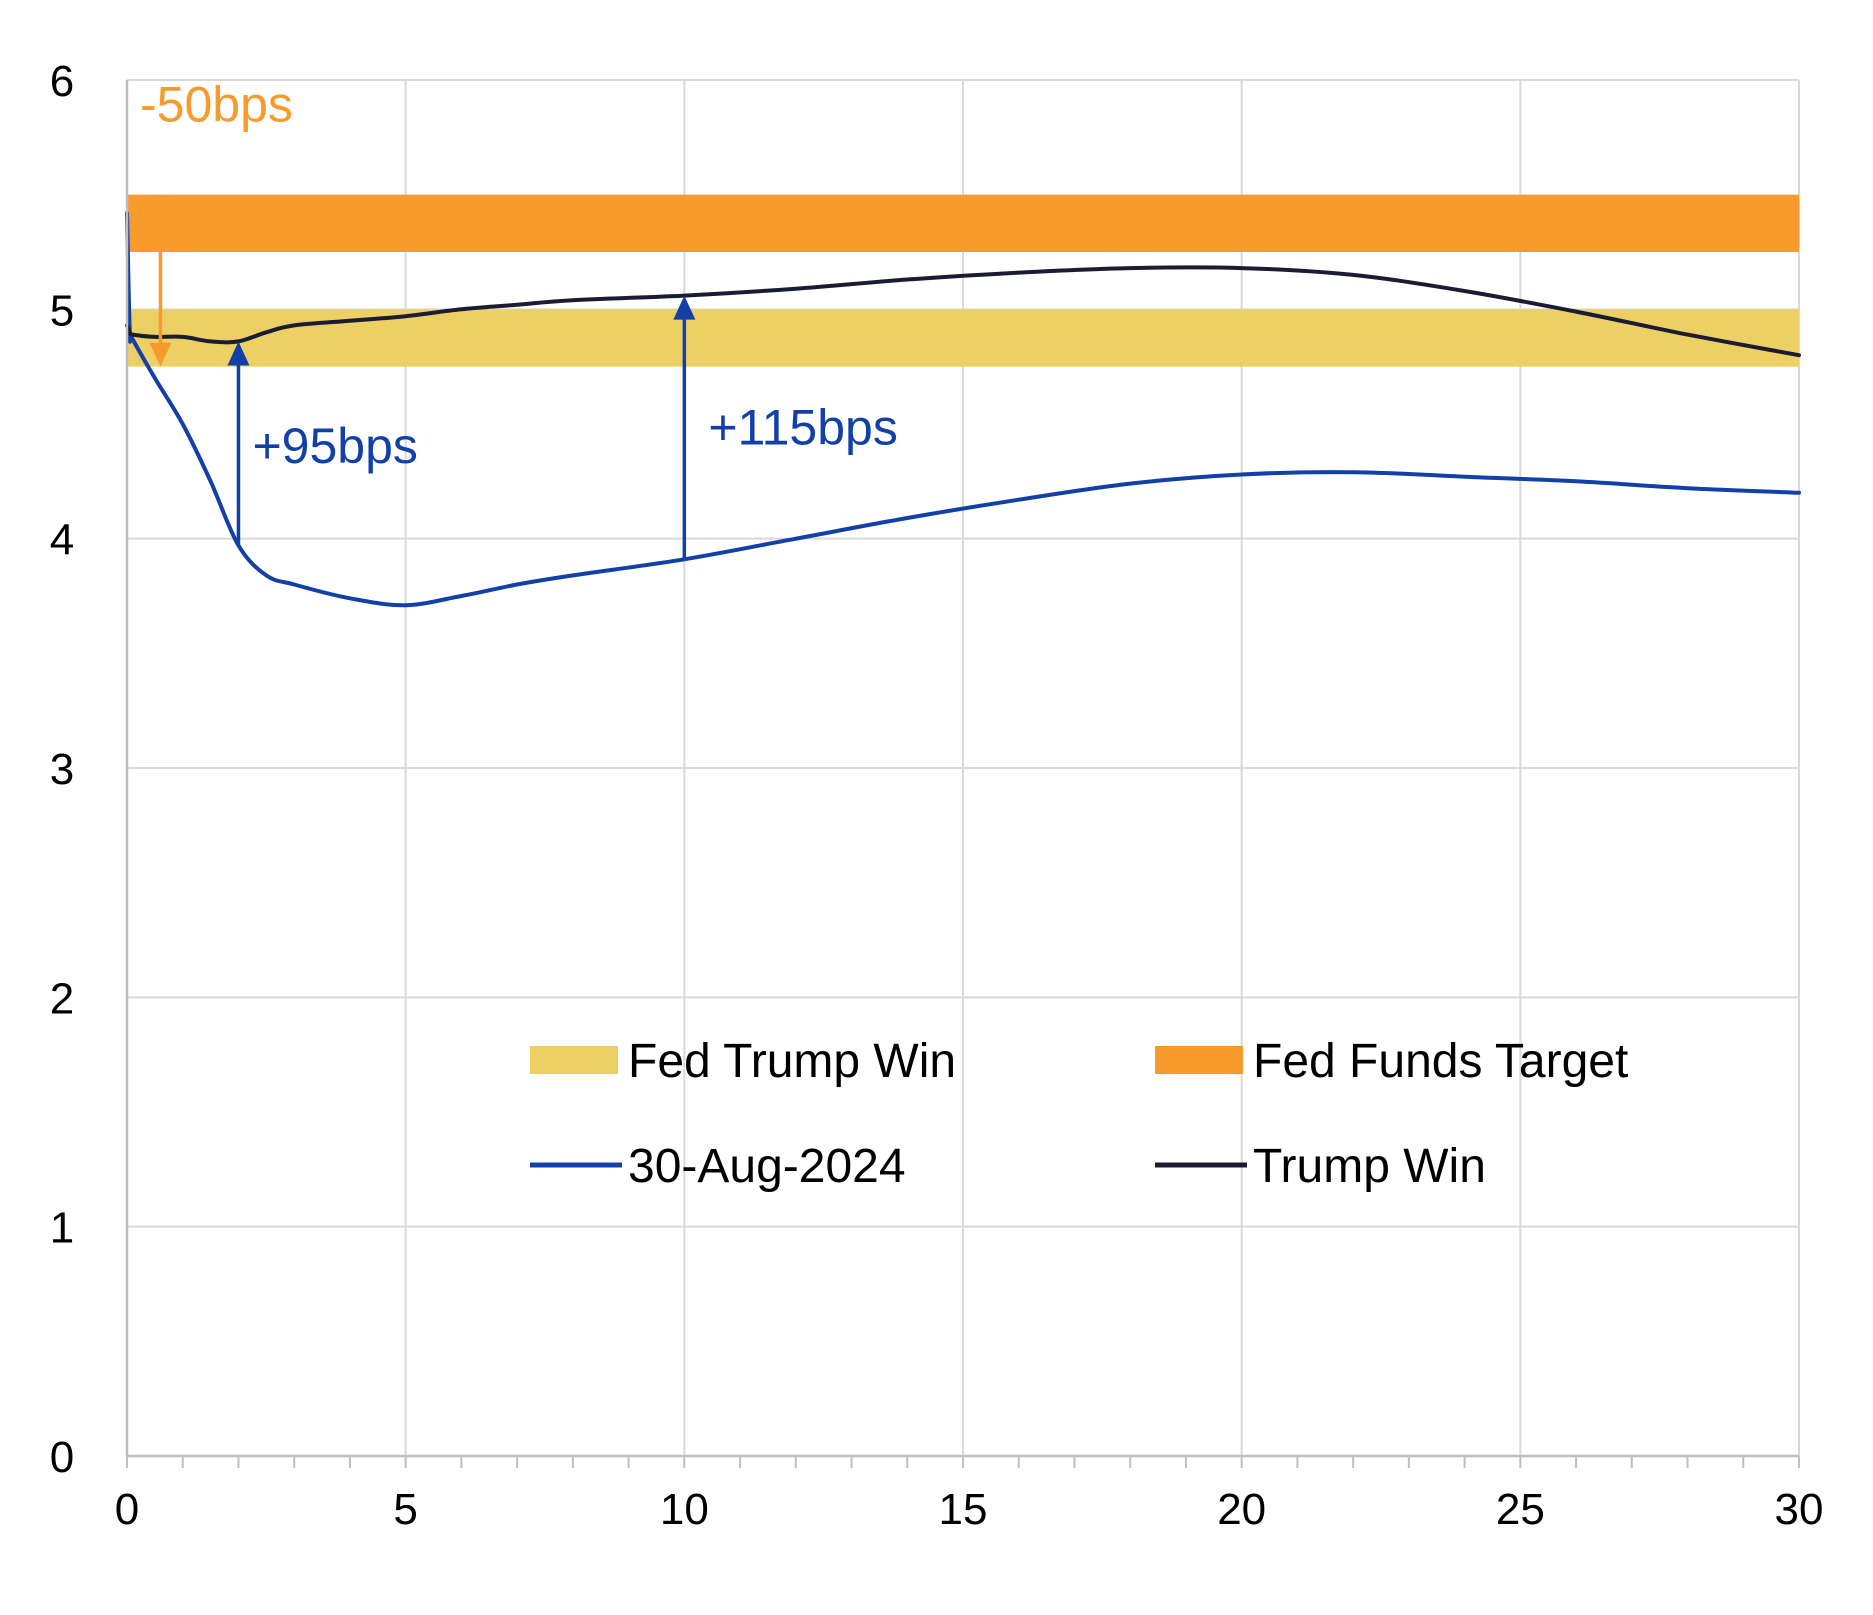 The height and width of the screenshot is (1615, 1873). I want to click on annotation-label: +115bps, so click(803, 428).